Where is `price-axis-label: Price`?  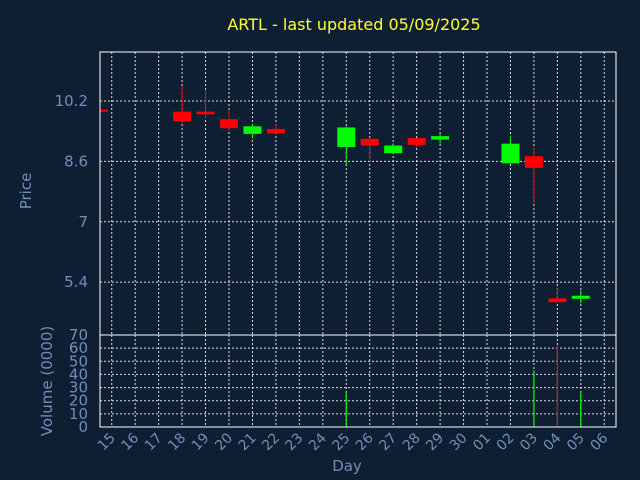 price-axis-label: Price is located at coordinates (26, 191).